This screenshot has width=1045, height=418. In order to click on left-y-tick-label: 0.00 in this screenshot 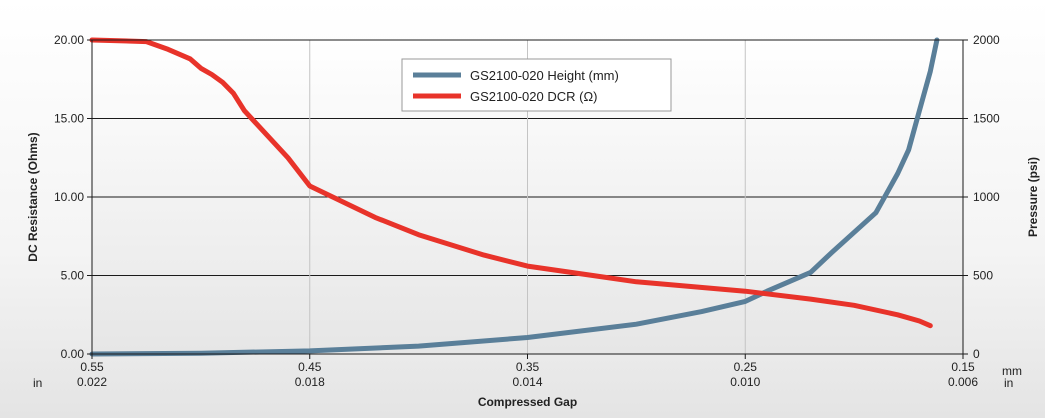, I will do `click(73, 354)`.